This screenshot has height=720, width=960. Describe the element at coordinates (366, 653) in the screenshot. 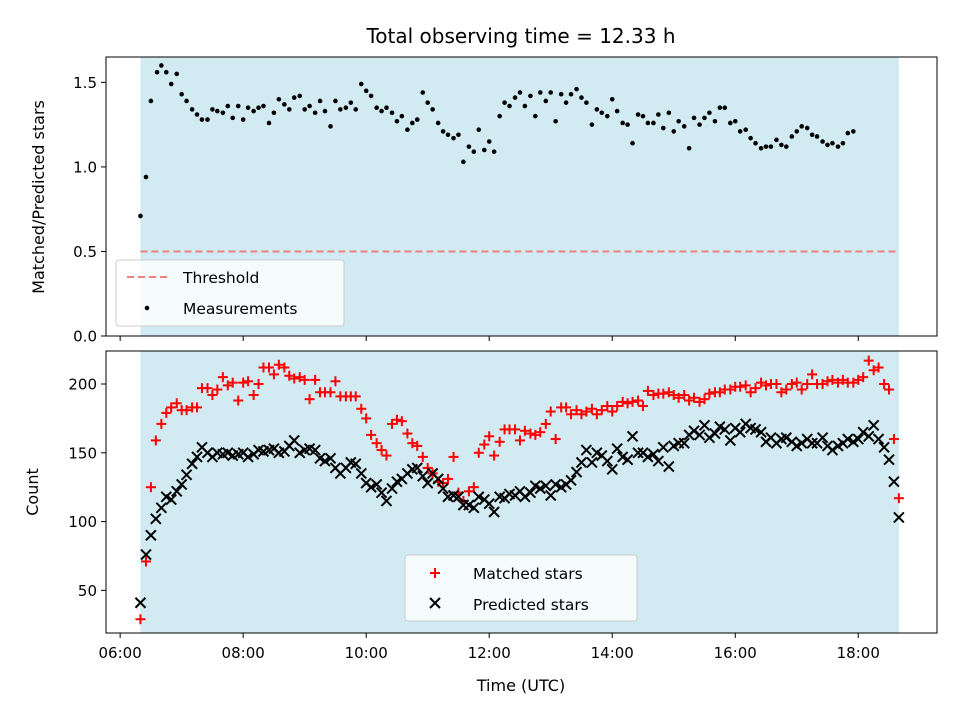

I see `x-tick-label: 10:00` at that location.